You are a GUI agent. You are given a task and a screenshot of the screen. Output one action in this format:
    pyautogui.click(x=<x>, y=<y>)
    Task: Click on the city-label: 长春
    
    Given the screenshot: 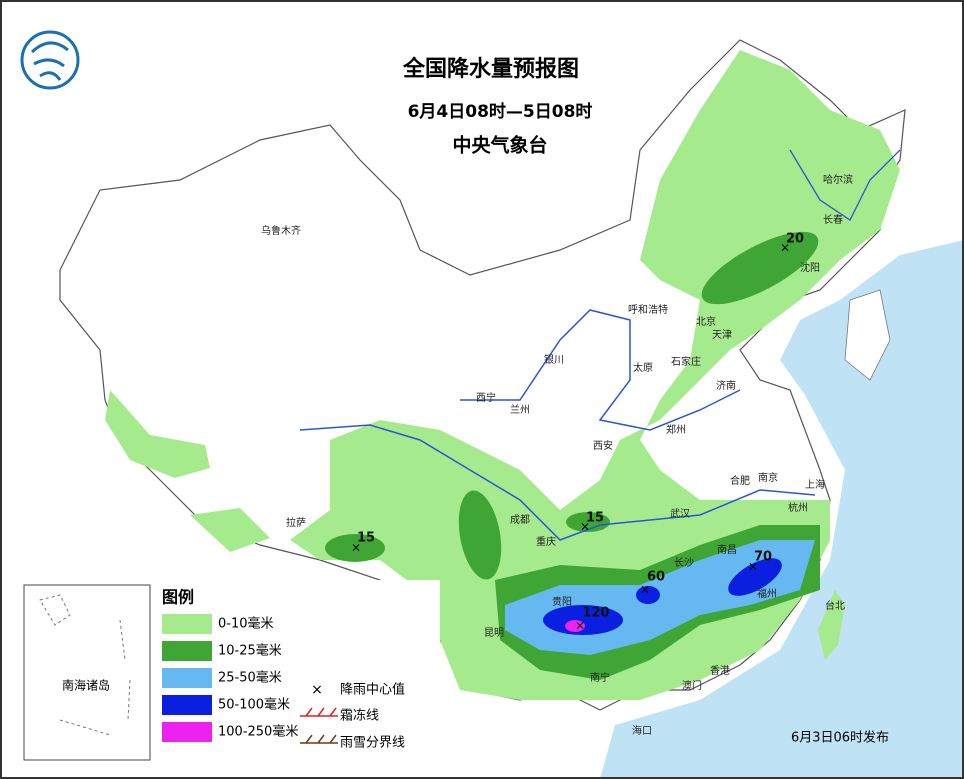 What is the action you would take?
    pyautogui.click(x=833, y=220)
    